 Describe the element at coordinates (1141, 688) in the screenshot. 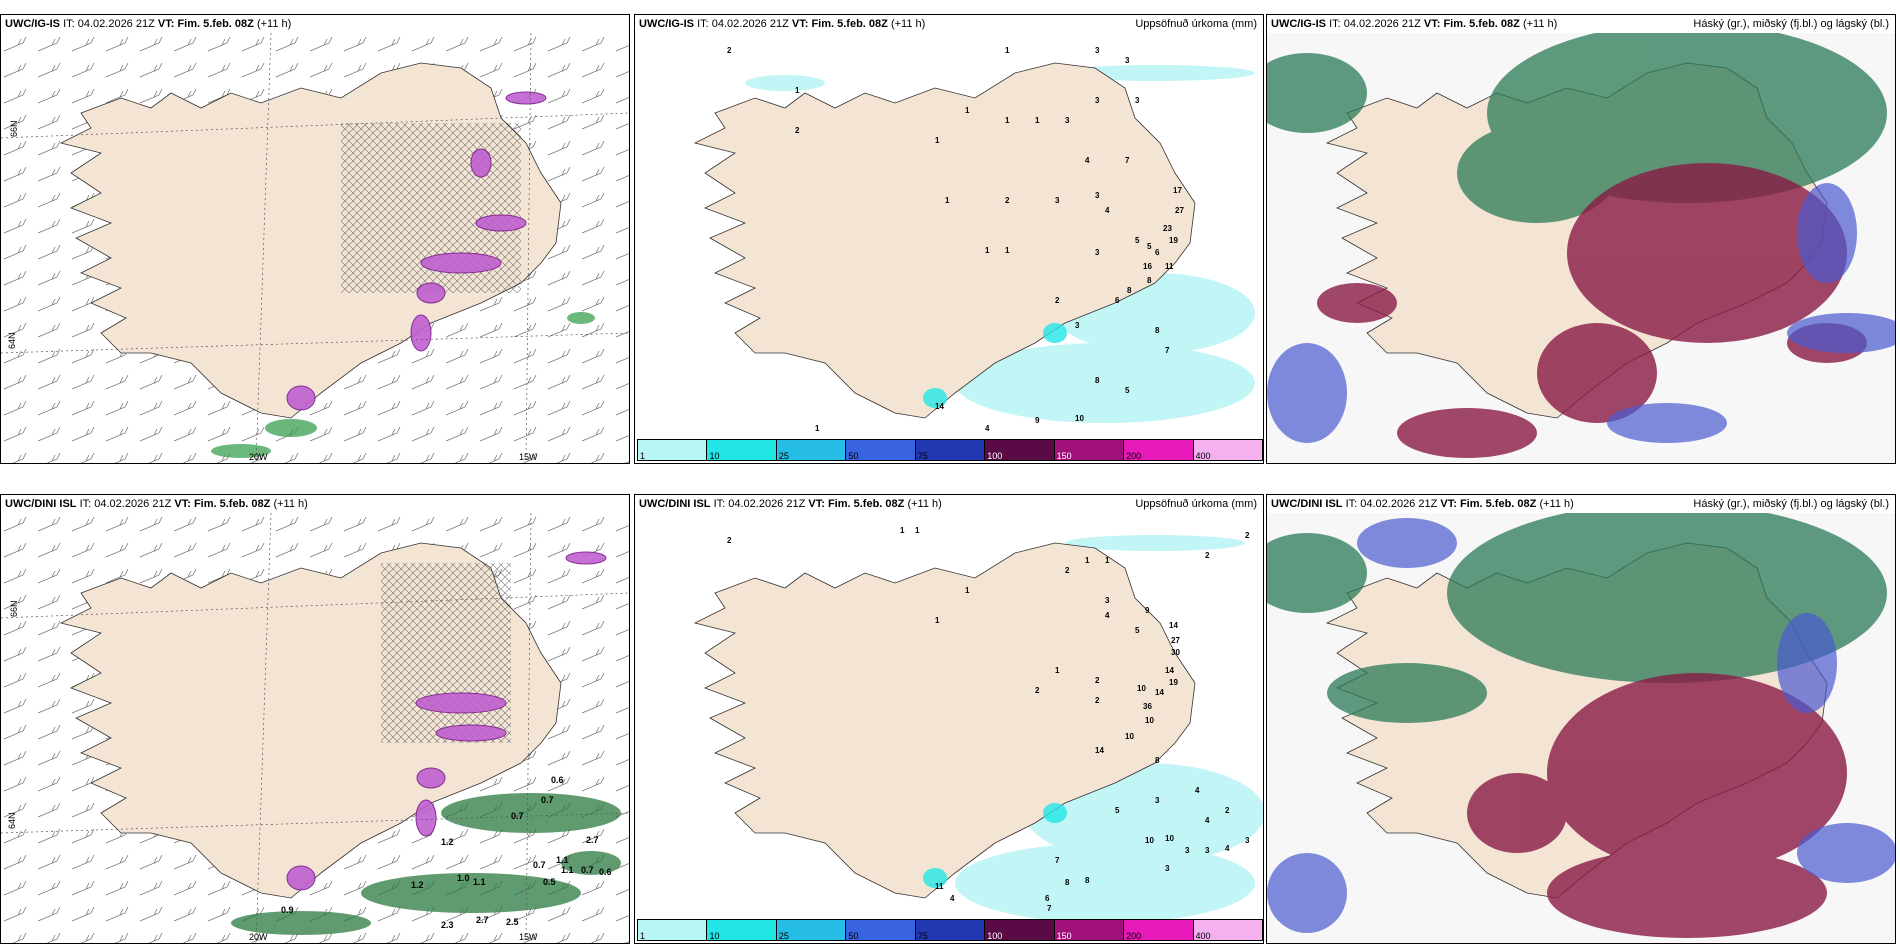

I see `svg-text: 10` at that location.